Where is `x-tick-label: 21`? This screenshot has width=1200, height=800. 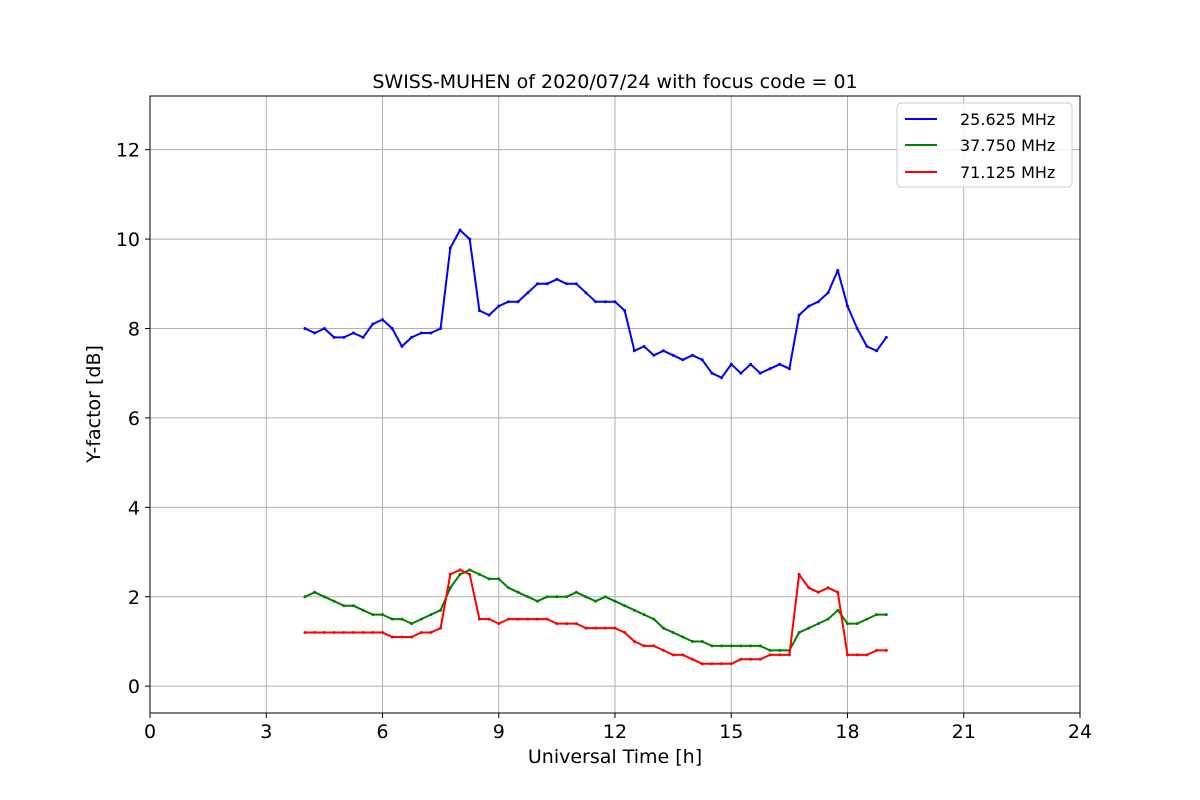 x-tick-label: 21 is located at coordinates (964, 732).